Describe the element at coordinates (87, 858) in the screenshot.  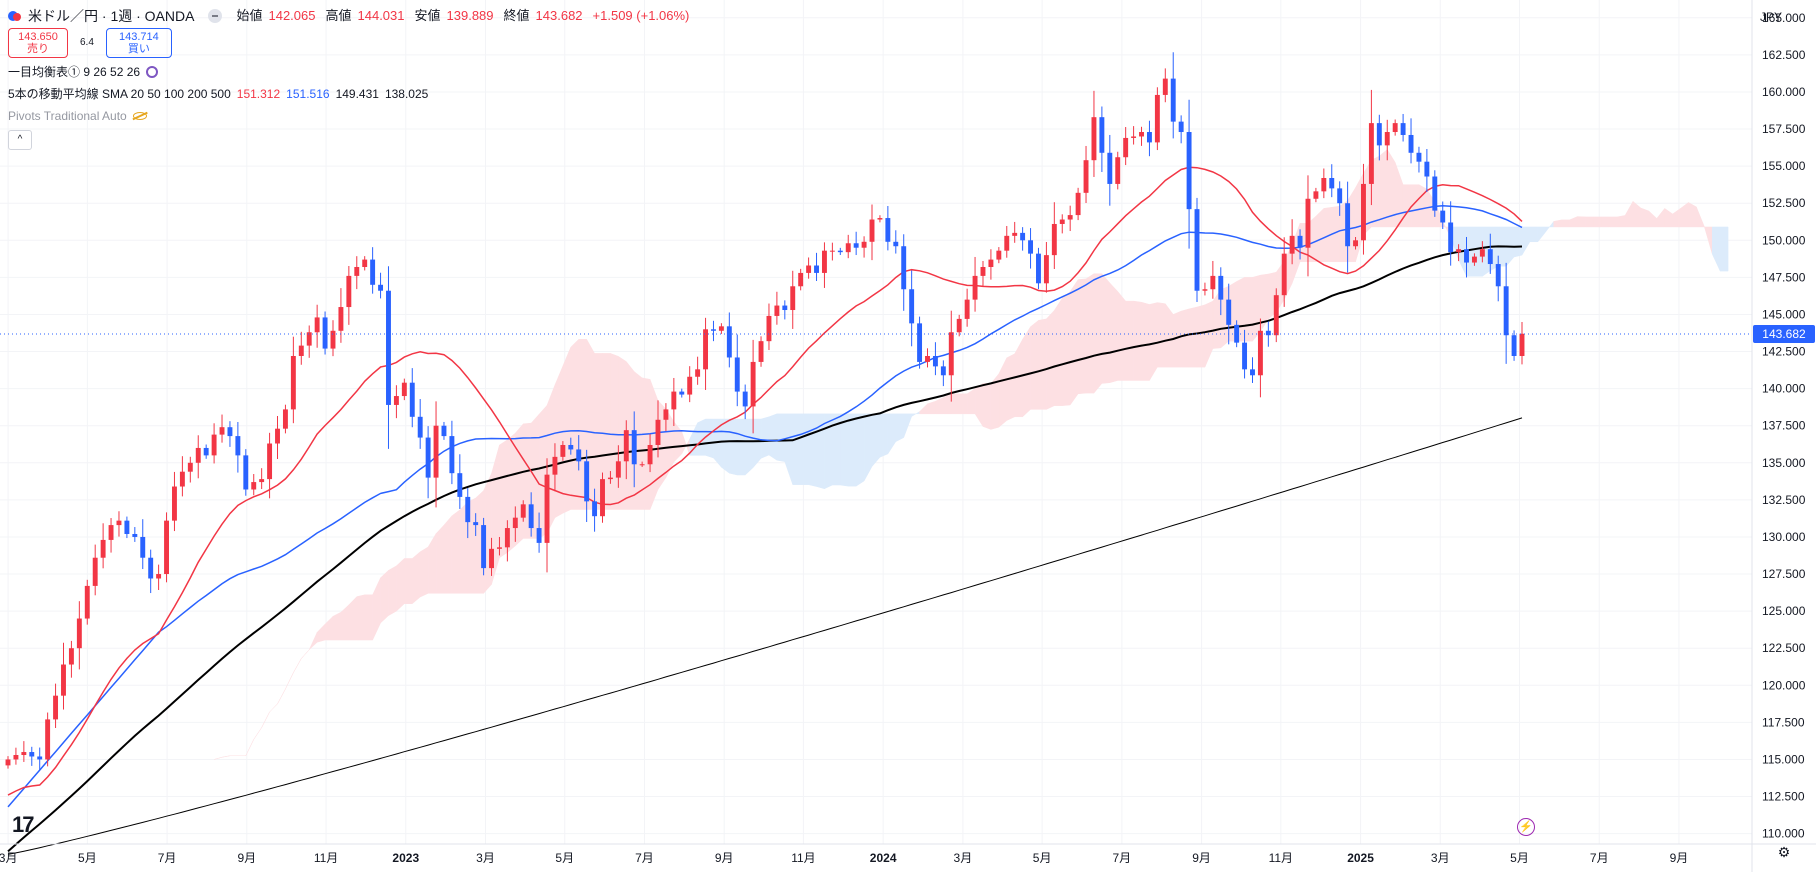
I see `x-tick-label: 5月` at that location.